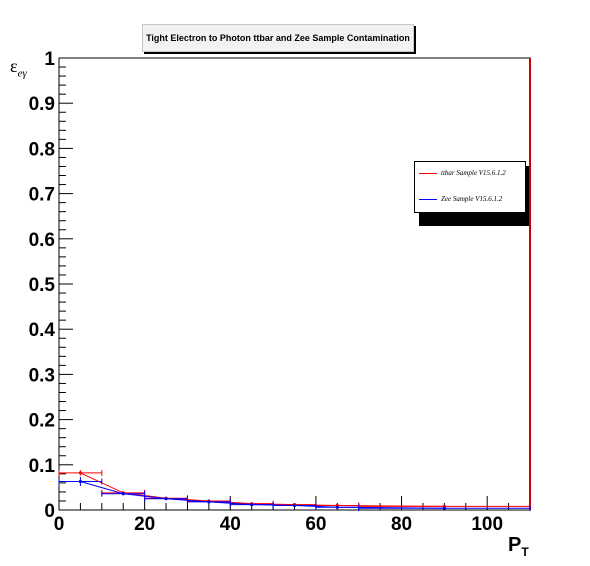 The width and height of the screenshot is (590, 566). What do you see at coordinates (401, 524) in the screenshot?
I see `x-tick-label: 80` at bounding box center [401, 524].